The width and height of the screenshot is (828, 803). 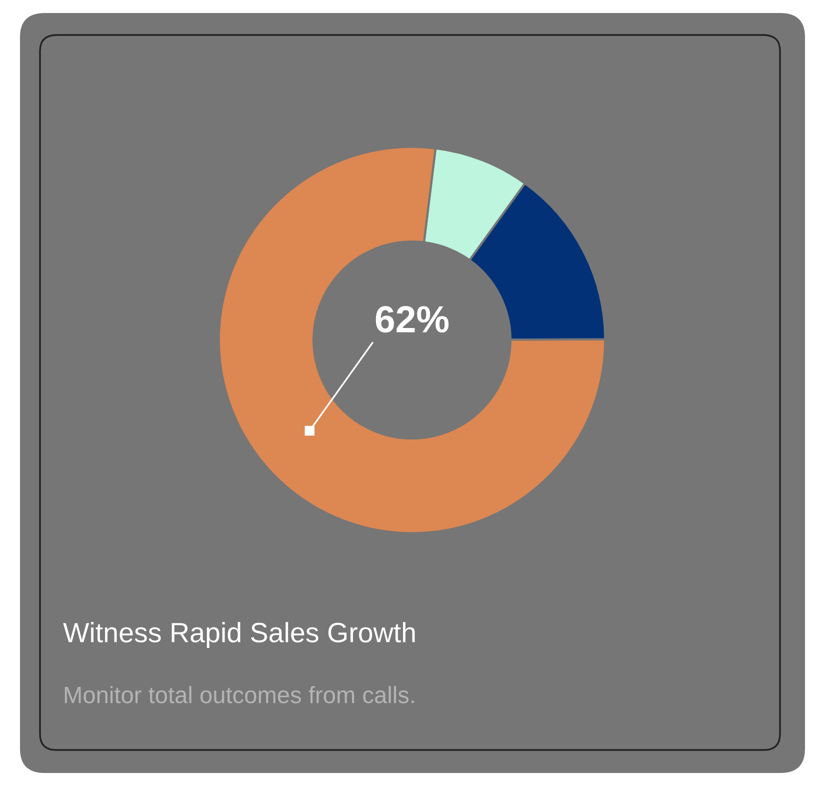 I want to click on text: Witness Rapid Sales Growth, so click(x=239, y=635).